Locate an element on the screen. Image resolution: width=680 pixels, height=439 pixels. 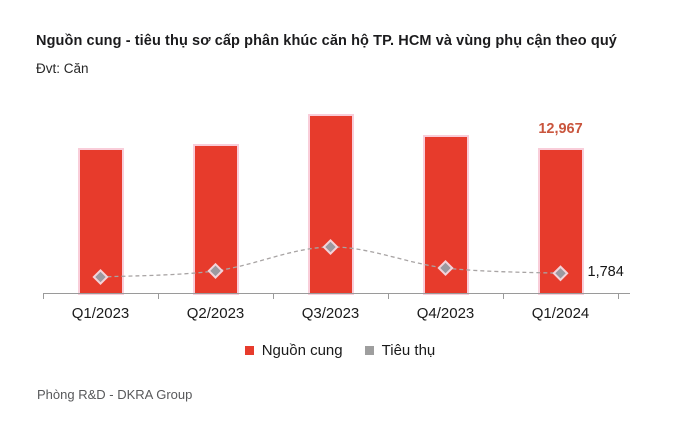
legend-swatch-nguon-cung is located at coordinates (249, 350).